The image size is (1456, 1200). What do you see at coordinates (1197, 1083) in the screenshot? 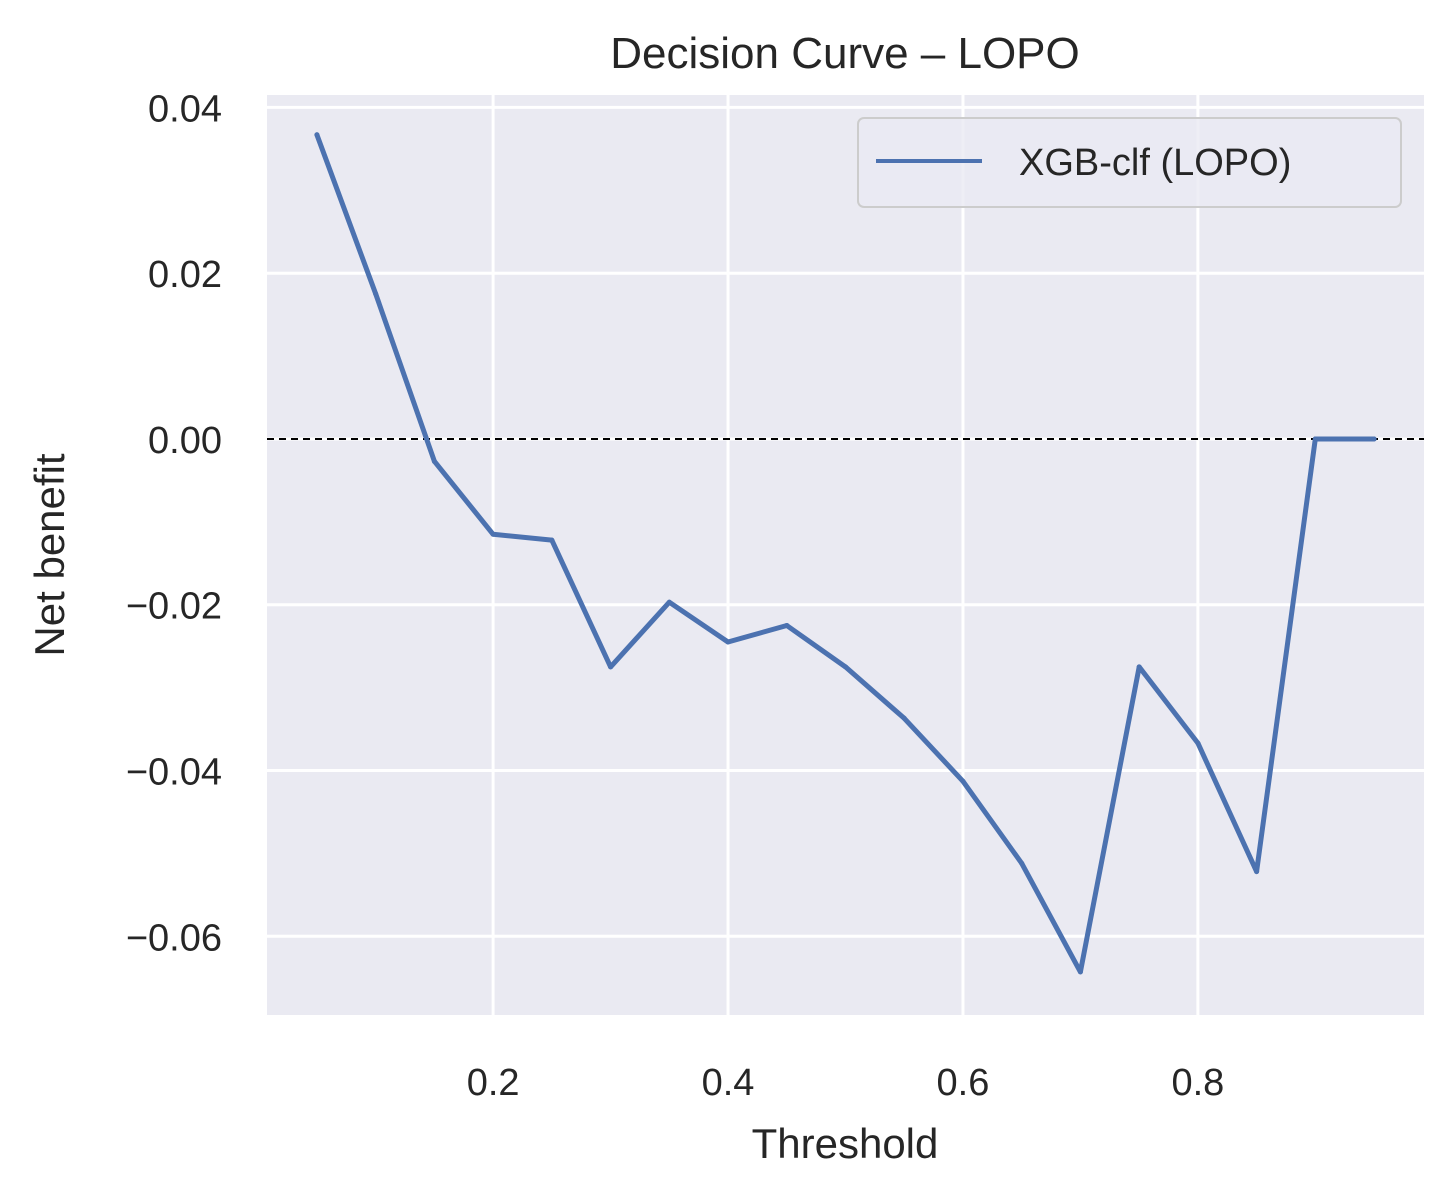
I see `x-tick-label: 0.8` at bounding box center [1197, 1083].